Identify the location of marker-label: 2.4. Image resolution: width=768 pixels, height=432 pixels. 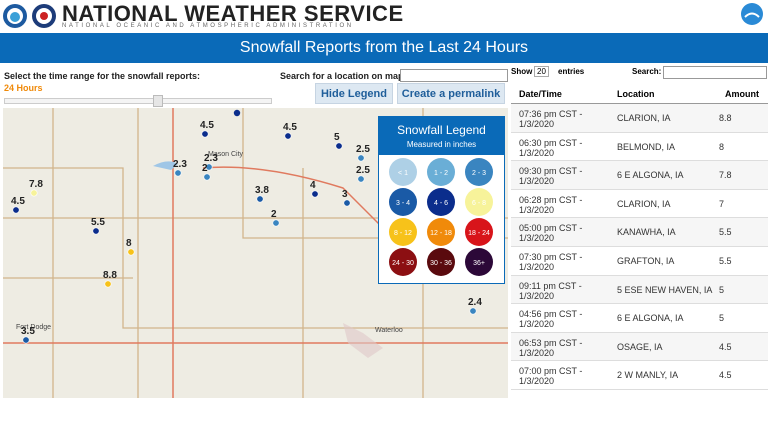
(475, 302).